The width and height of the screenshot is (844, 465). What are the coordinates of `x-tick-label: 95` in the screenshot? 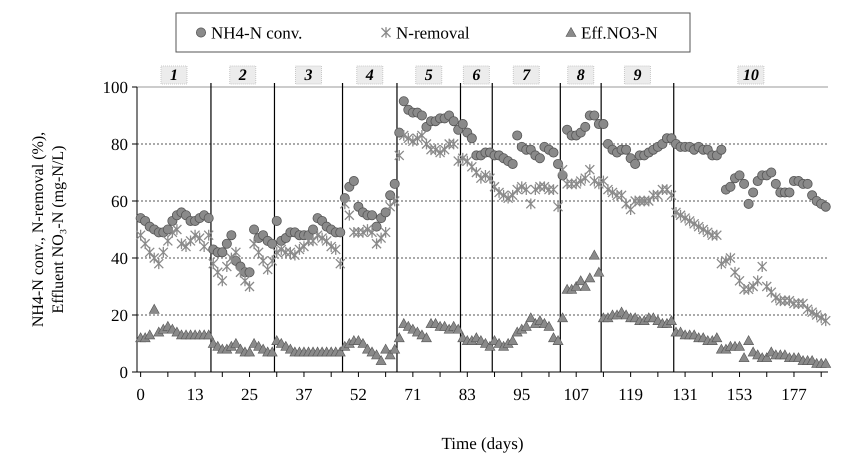 It's located at (521, 394).